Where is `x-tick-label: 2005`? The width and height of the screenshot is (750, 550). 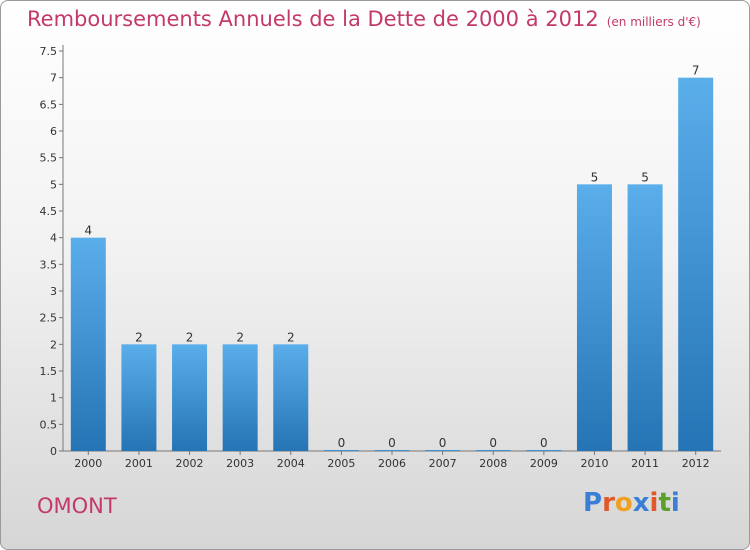 x-tick-label: 2005 is located at coordinates (341, 463).